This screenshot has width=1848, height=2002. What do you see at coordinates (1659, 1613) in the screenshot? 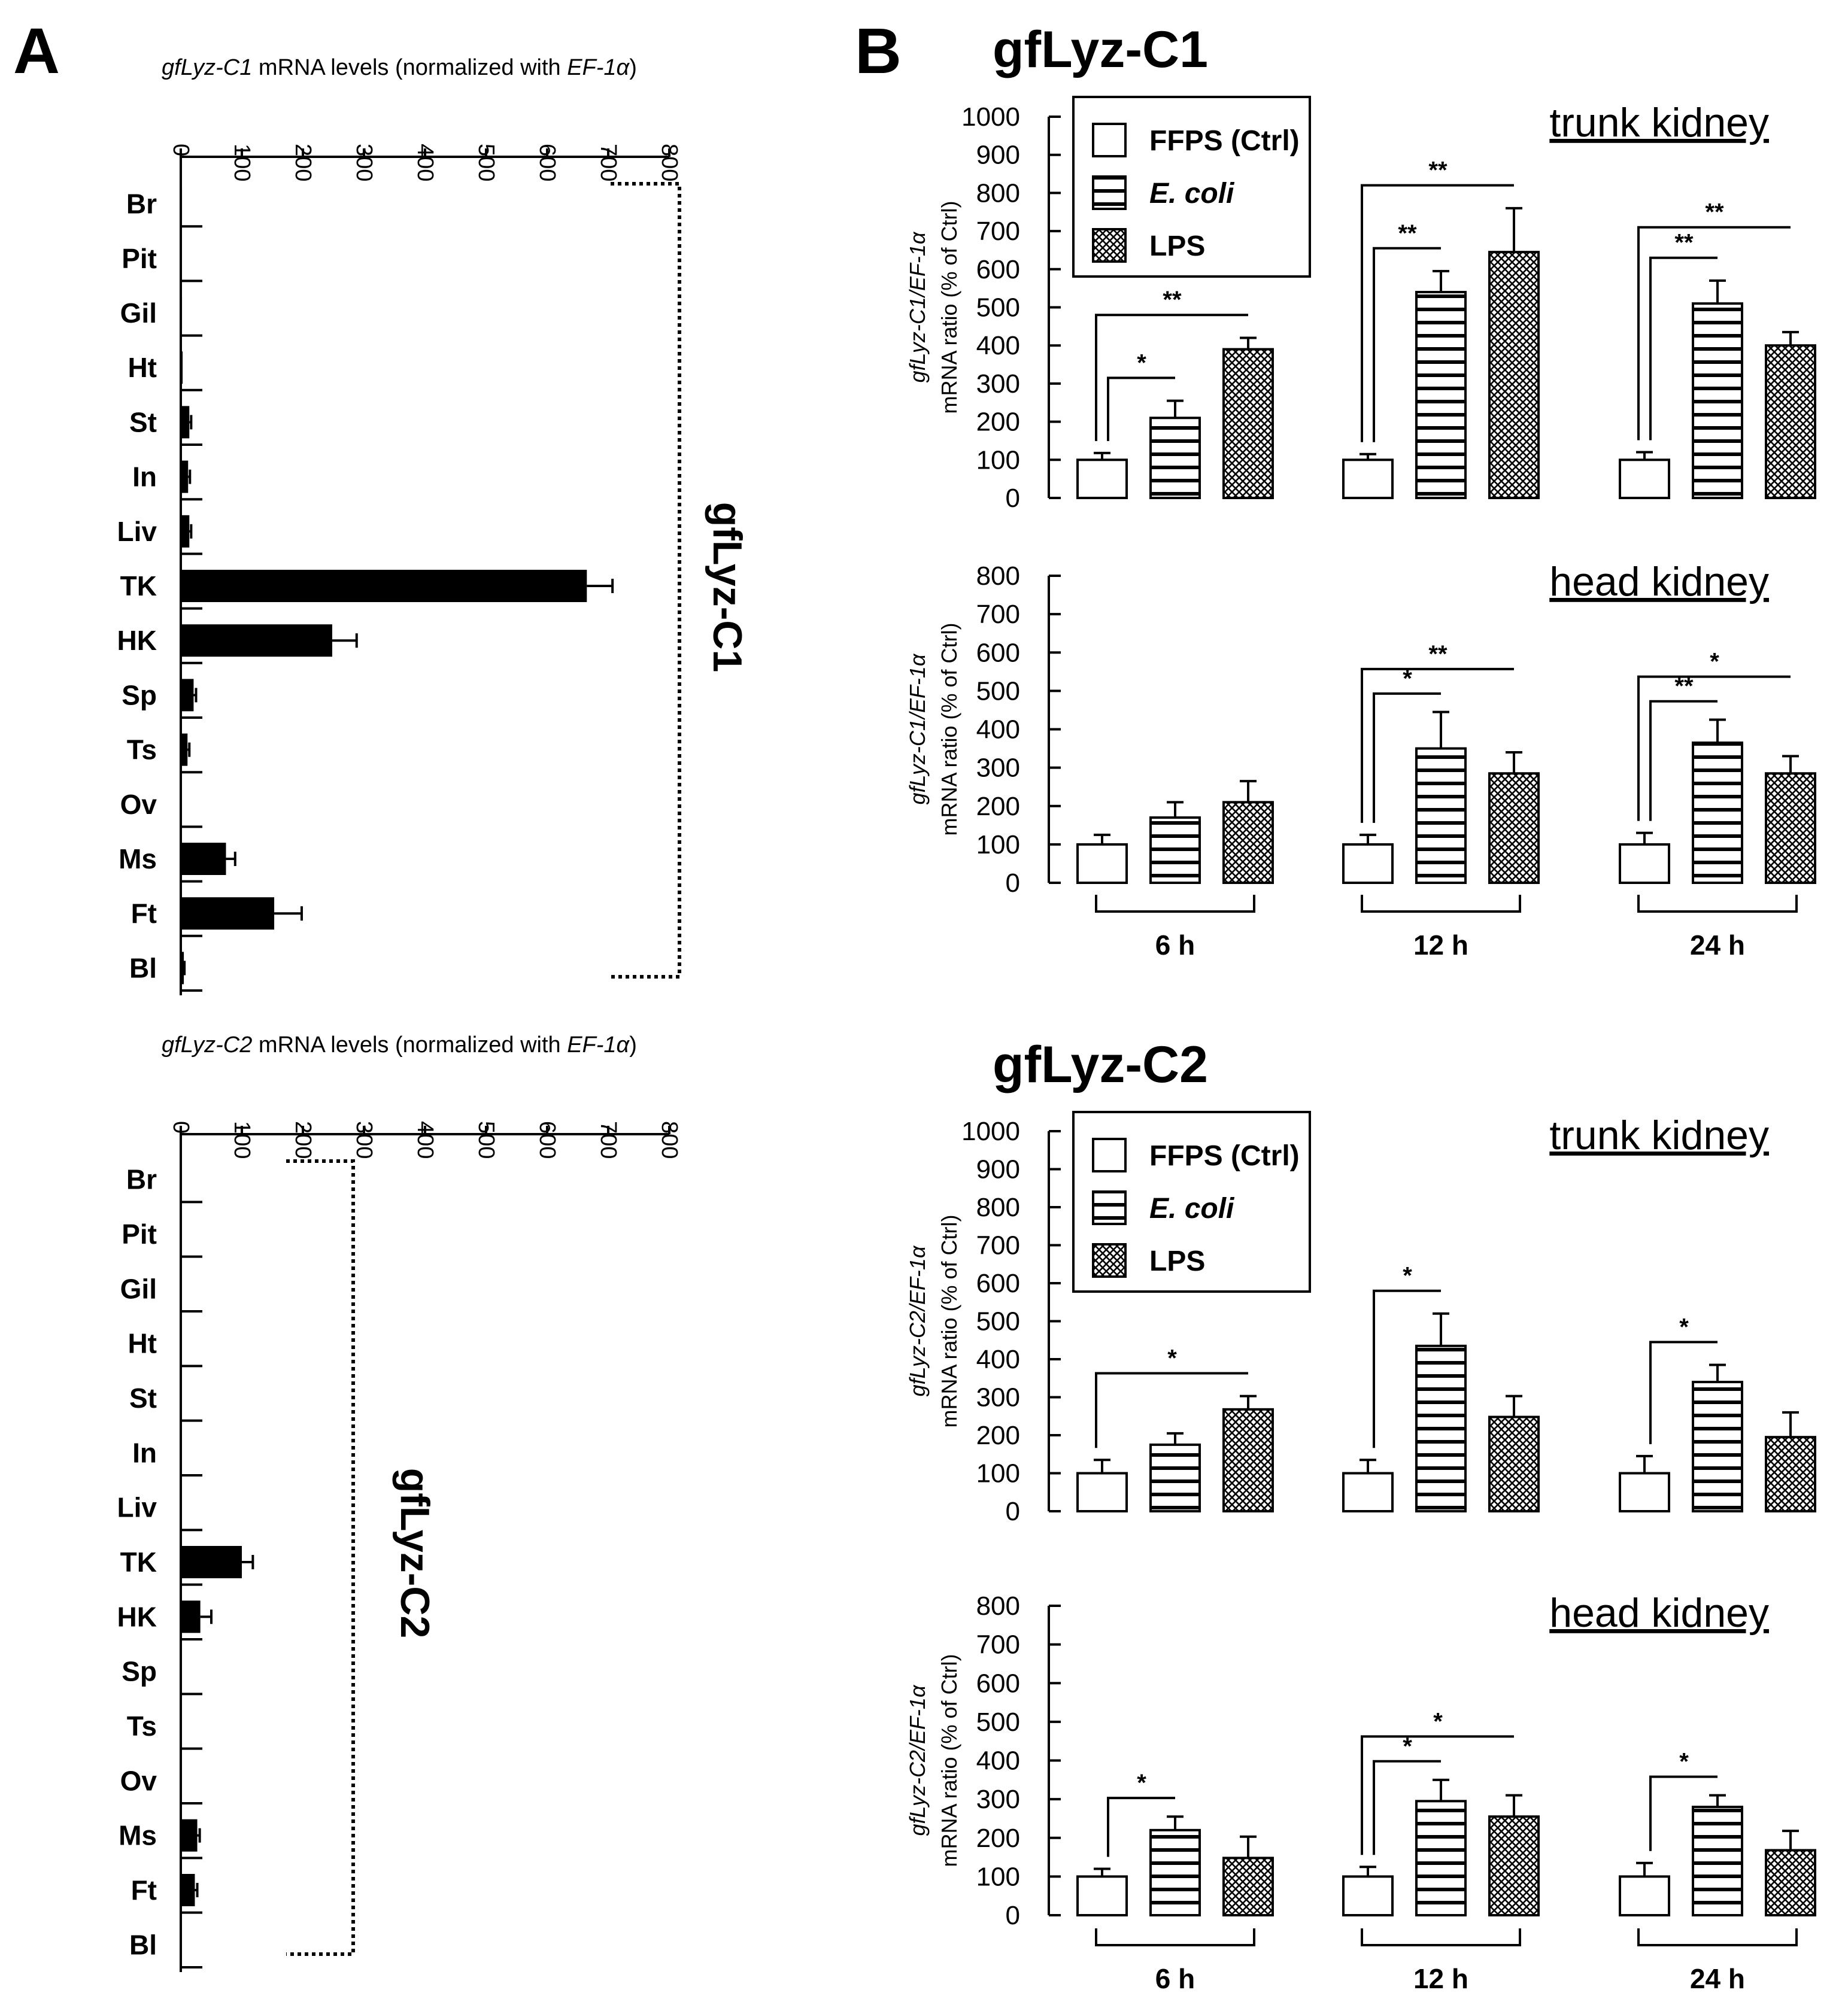
I see `tissue-title: head kidney` at bounding box center [1659, 1613].